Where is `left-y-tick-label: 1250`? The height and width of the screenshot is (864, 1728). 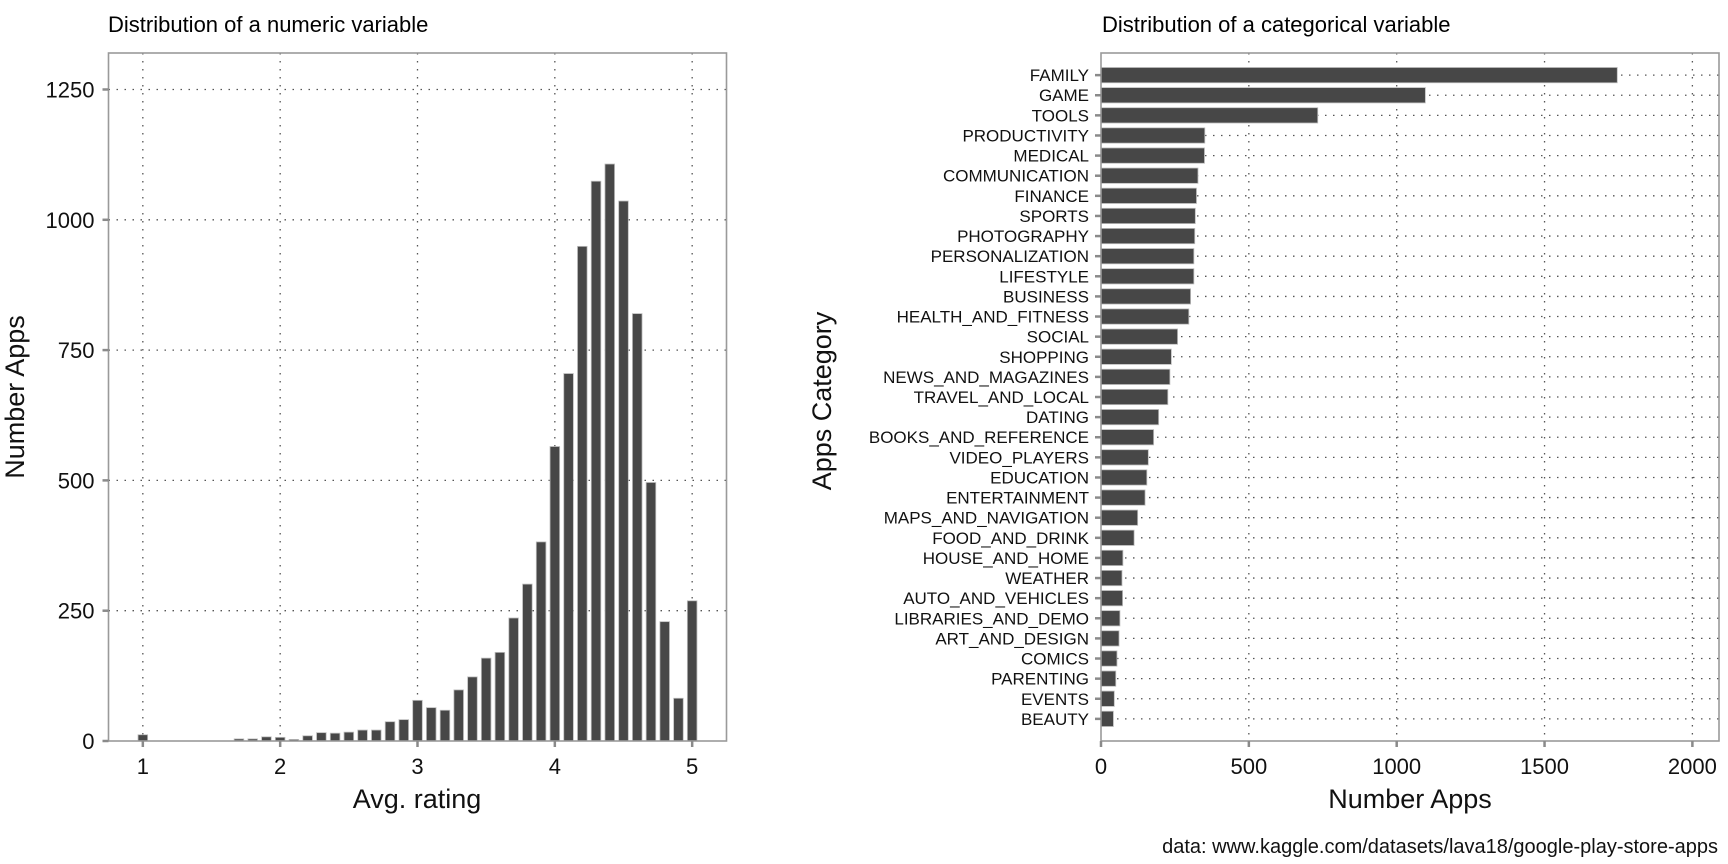 left-y-tick-label: 1250 is located at coordinates (70, 89).